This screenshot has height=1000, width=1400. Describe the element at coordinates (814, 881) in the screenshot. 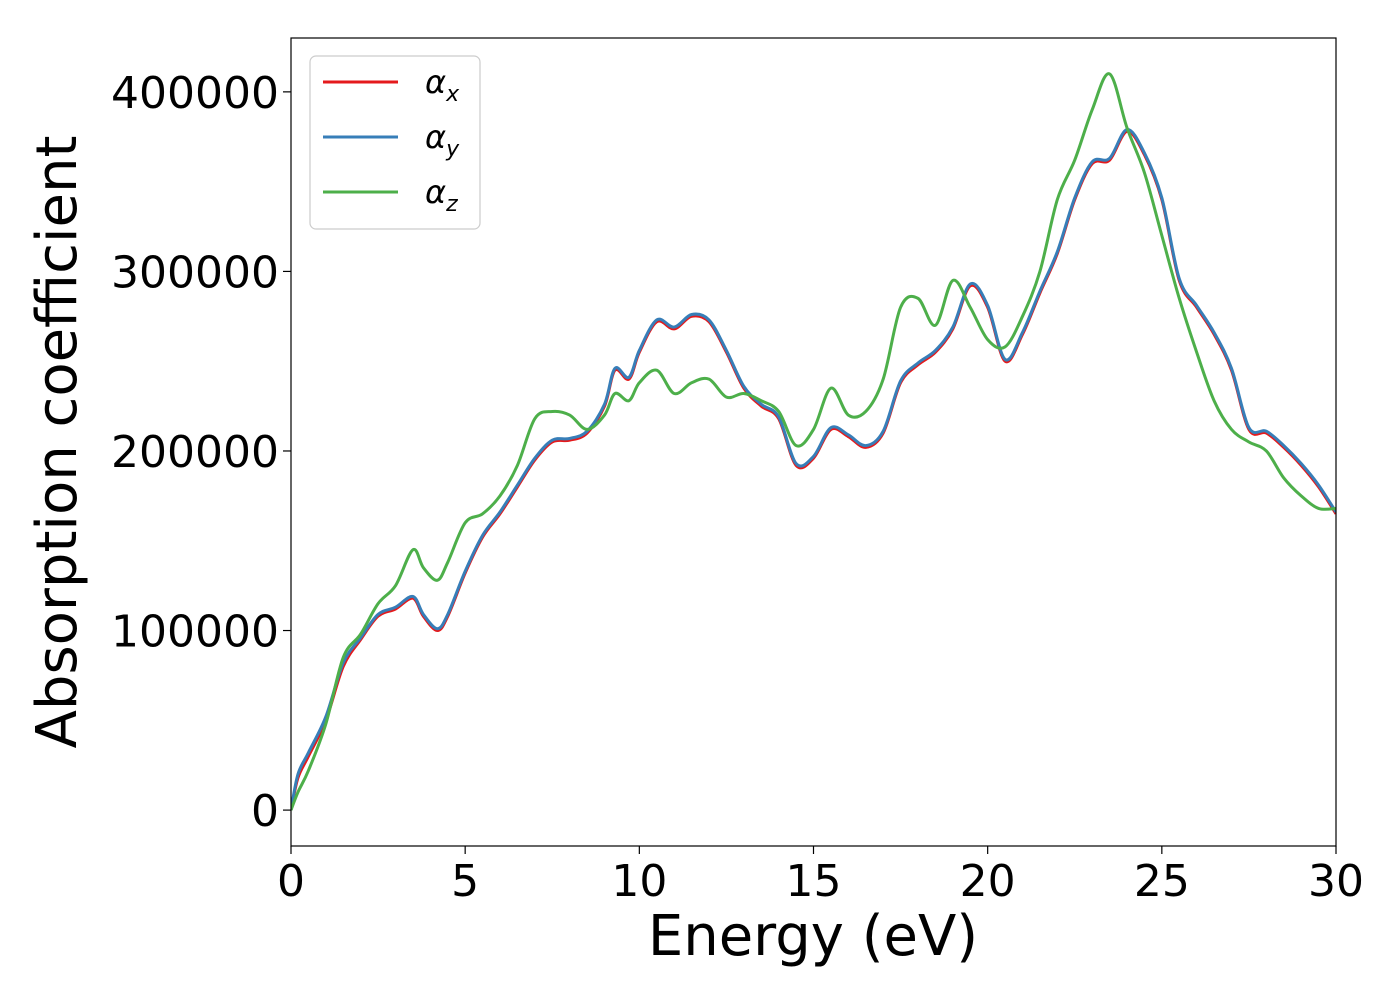

I see `x-tick-label: 15` at that location.